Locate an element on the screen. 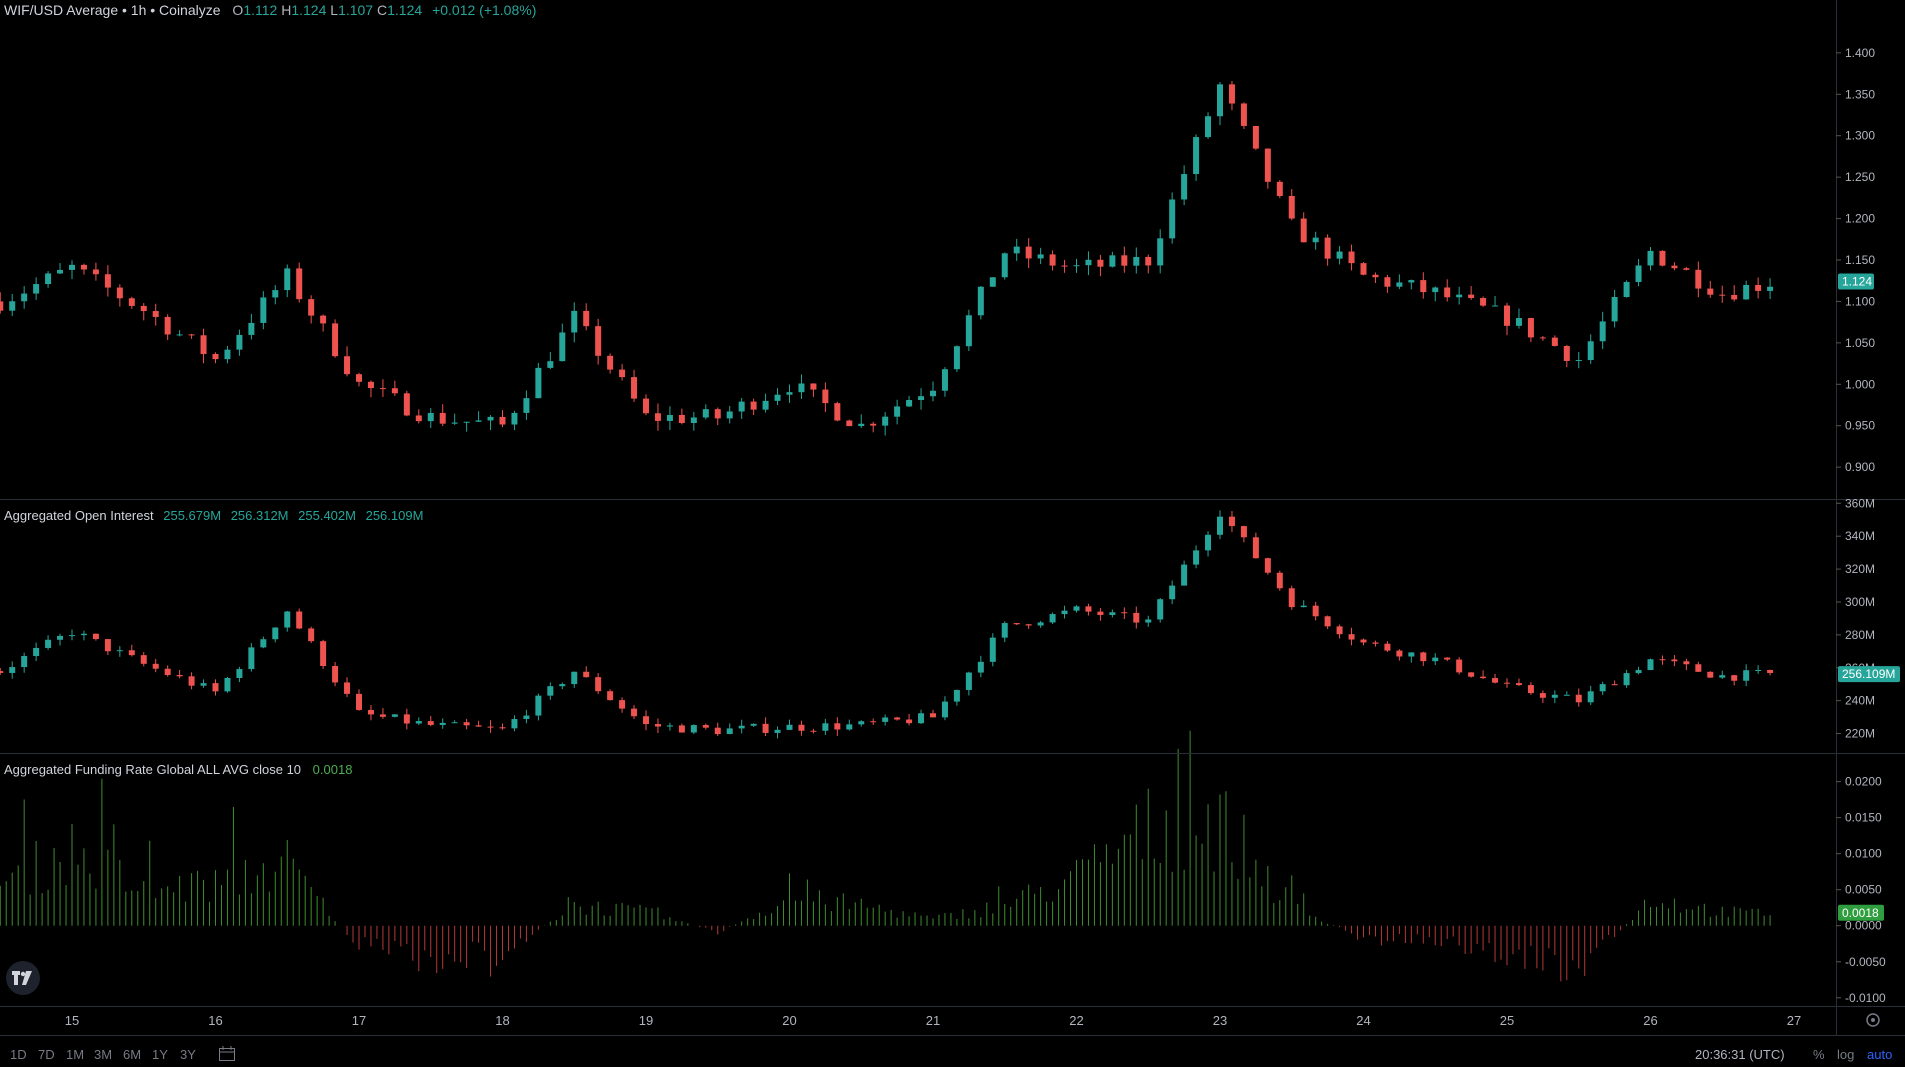 This screenshot has width=1905, height=1067. last-value-label: 0.0018 is located at coordinates (1860, 913).